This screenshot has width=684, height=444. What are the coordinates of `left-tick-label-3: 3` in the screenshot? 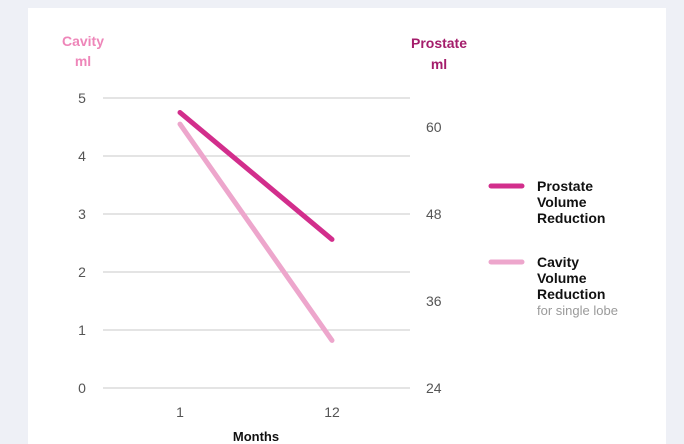 It's located at (82, 214).